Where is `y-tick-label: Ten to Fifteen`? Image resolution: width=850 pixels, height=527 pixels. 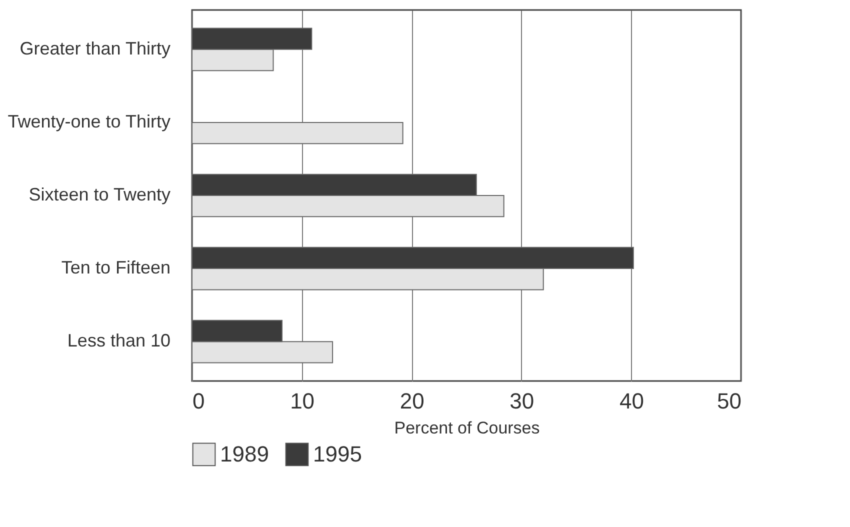
y-tick-label: Ten to Fifteen is located at coordinates (115, 268).